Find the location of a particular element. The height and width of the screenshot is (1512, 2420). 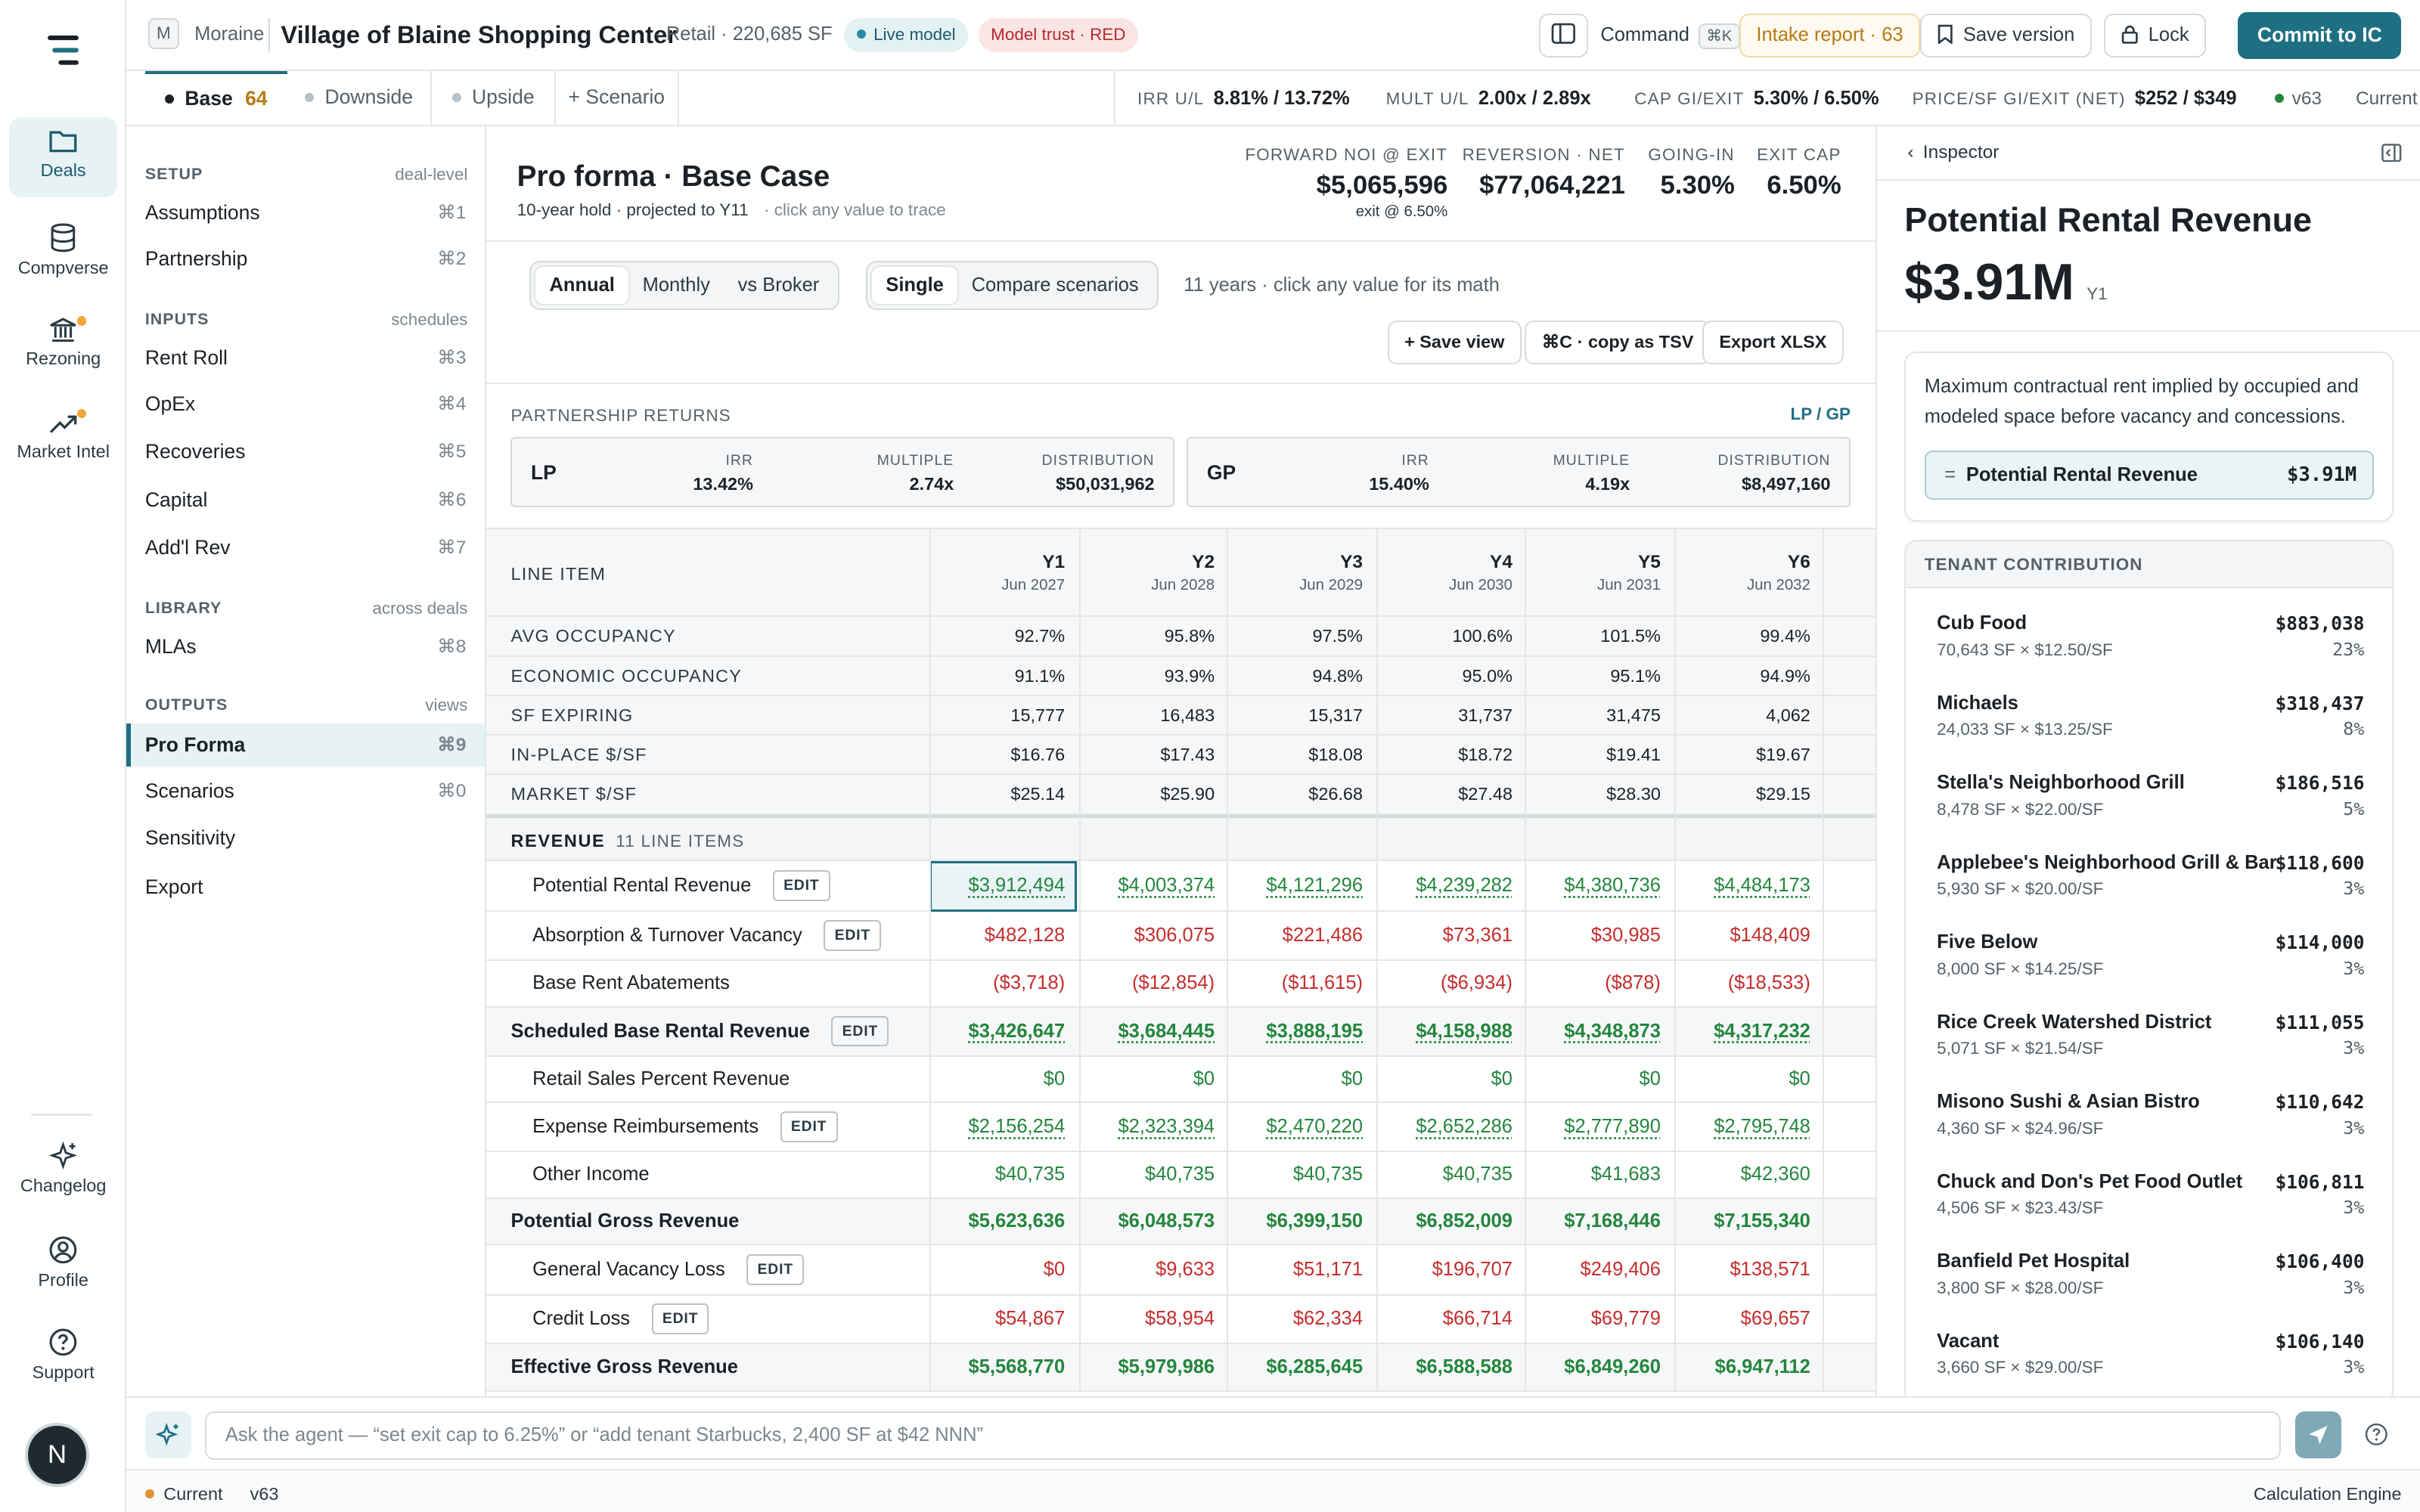

value-cell: $4,380,736 is located at coordinates (1612, 885).